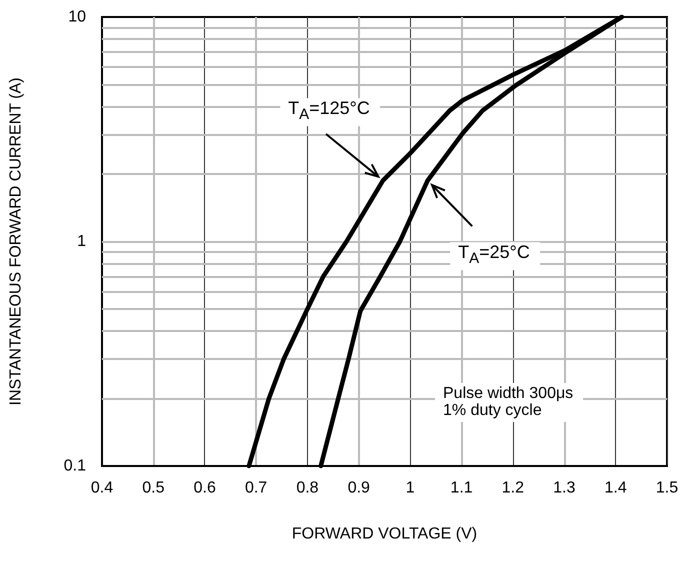 The image size is (696, 565). I want to click on y-tick-label: 1, so click(81, 241).